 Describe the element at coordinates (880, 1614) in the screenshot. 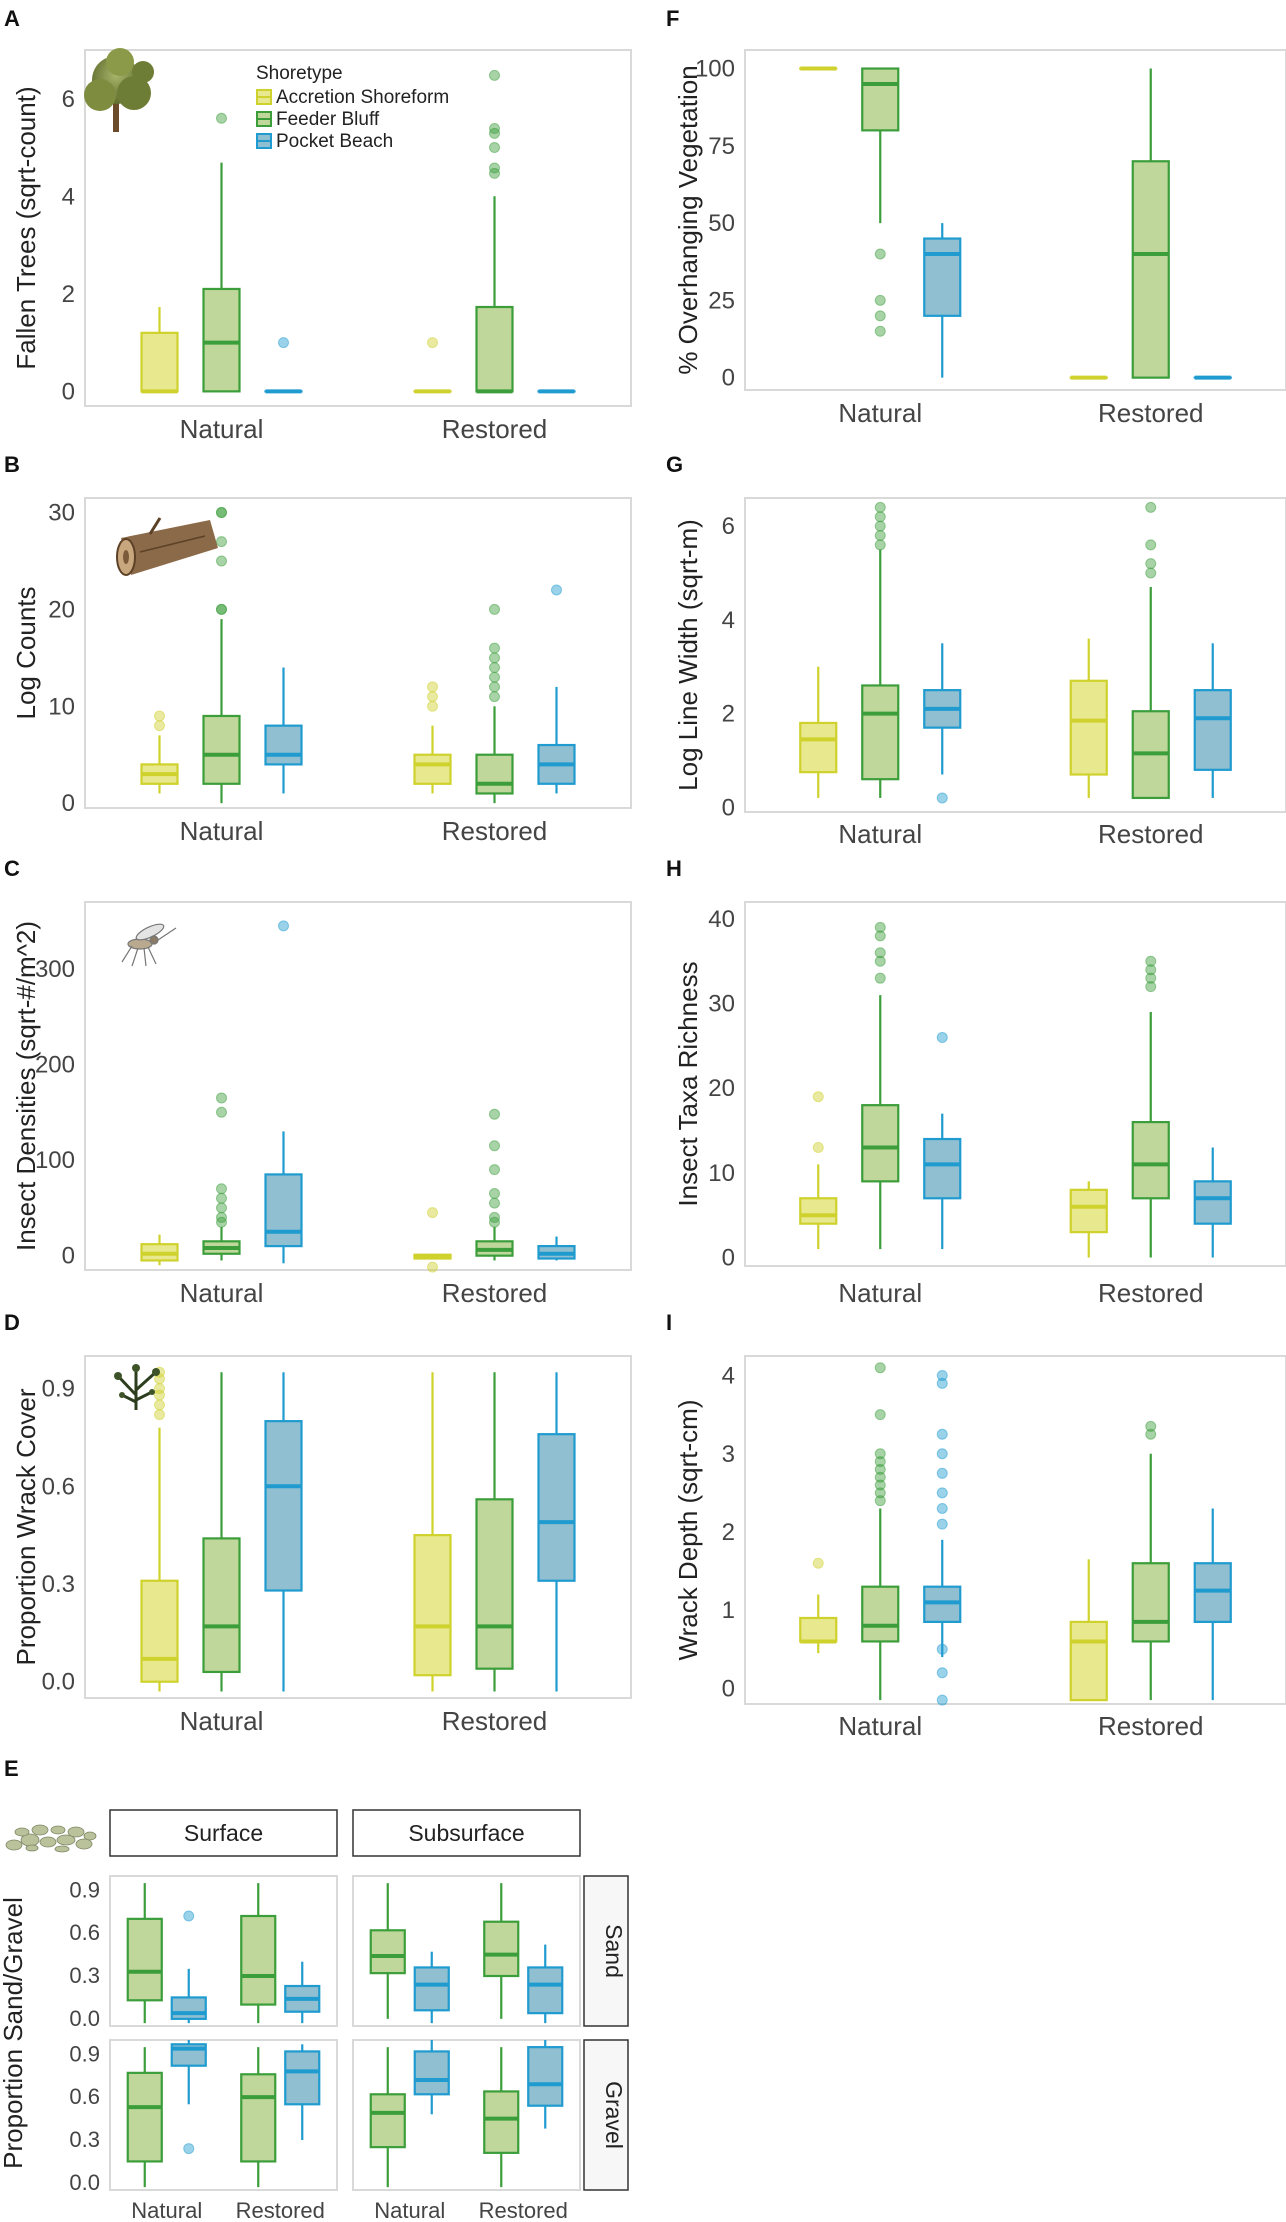

I see `panel-i-feeder-bluff-natural-box` at that location.